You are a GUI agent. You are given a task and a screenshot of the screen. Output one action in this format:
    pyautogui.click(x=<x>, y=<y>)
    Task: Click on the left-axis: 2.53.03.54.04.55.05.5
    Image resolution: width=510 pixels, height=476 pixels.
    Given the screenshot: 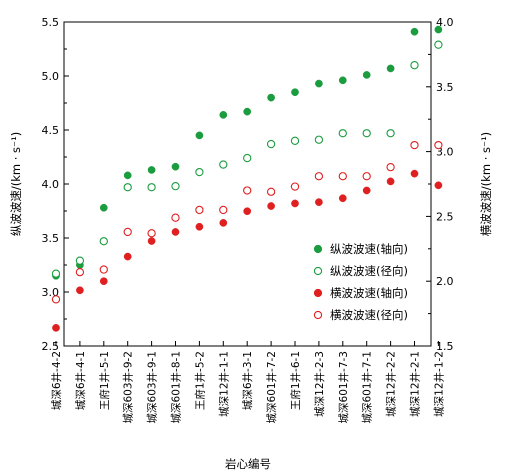 What is the action you would take?
    pyautogui.click(x=55, y=184)
    